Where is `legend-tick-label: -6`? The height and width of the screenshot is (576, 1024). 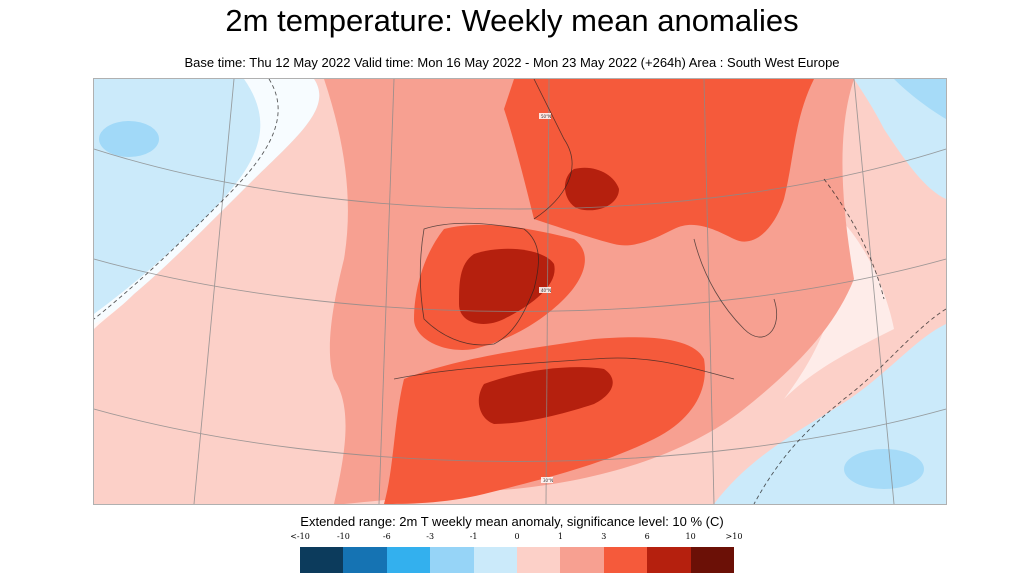 legend-tick-label: -6 is located at coordinates (386, 536).